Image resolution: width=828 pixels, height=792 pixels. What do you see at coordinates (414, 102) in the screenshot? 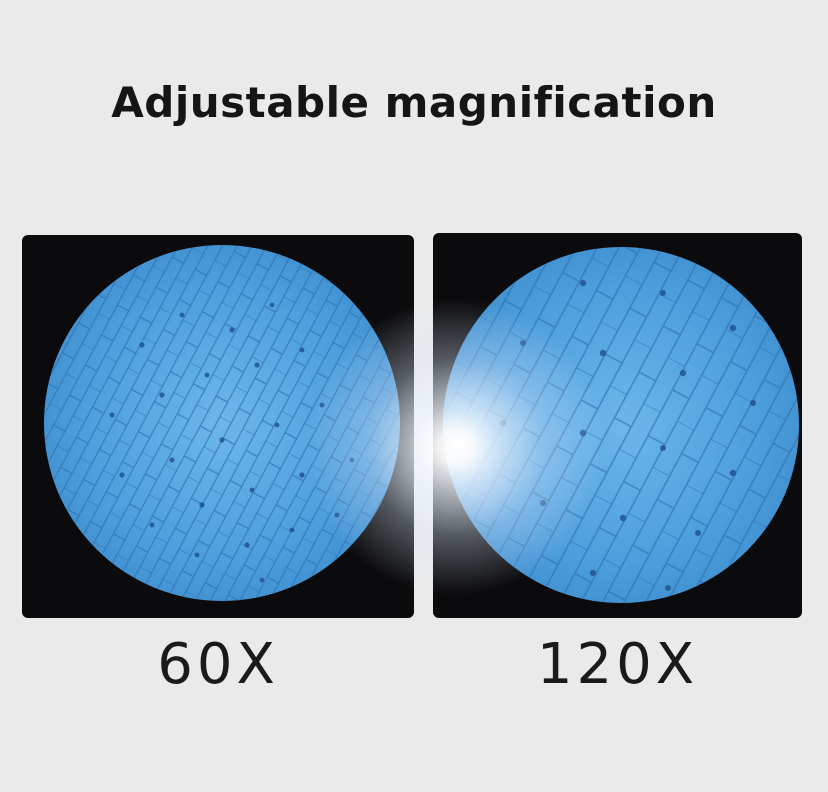
I see `page-title: Adjustable magnification` at bounding box center [414, 102].